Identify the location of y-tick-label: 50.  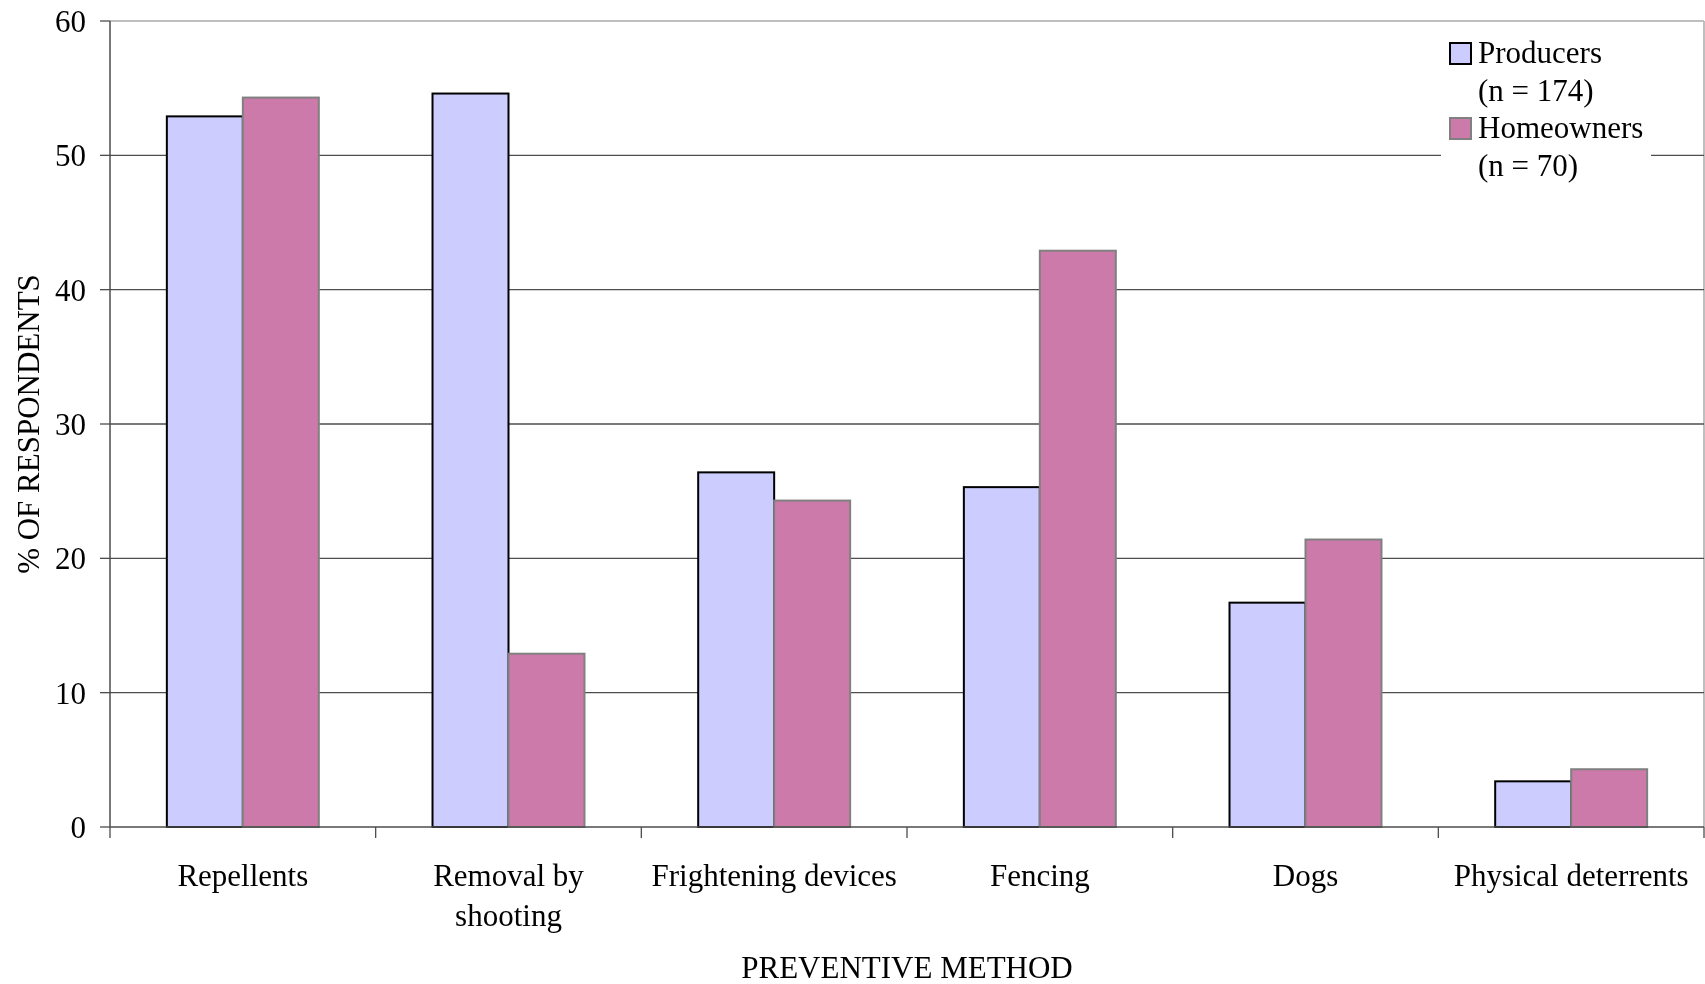
(70, 156).